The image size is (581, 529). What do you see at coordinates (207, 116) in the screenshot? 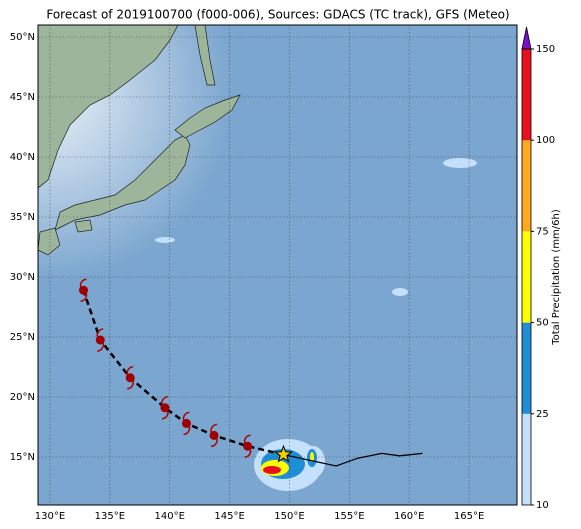
I see `hokkaido` at bounding box center [207, 116].